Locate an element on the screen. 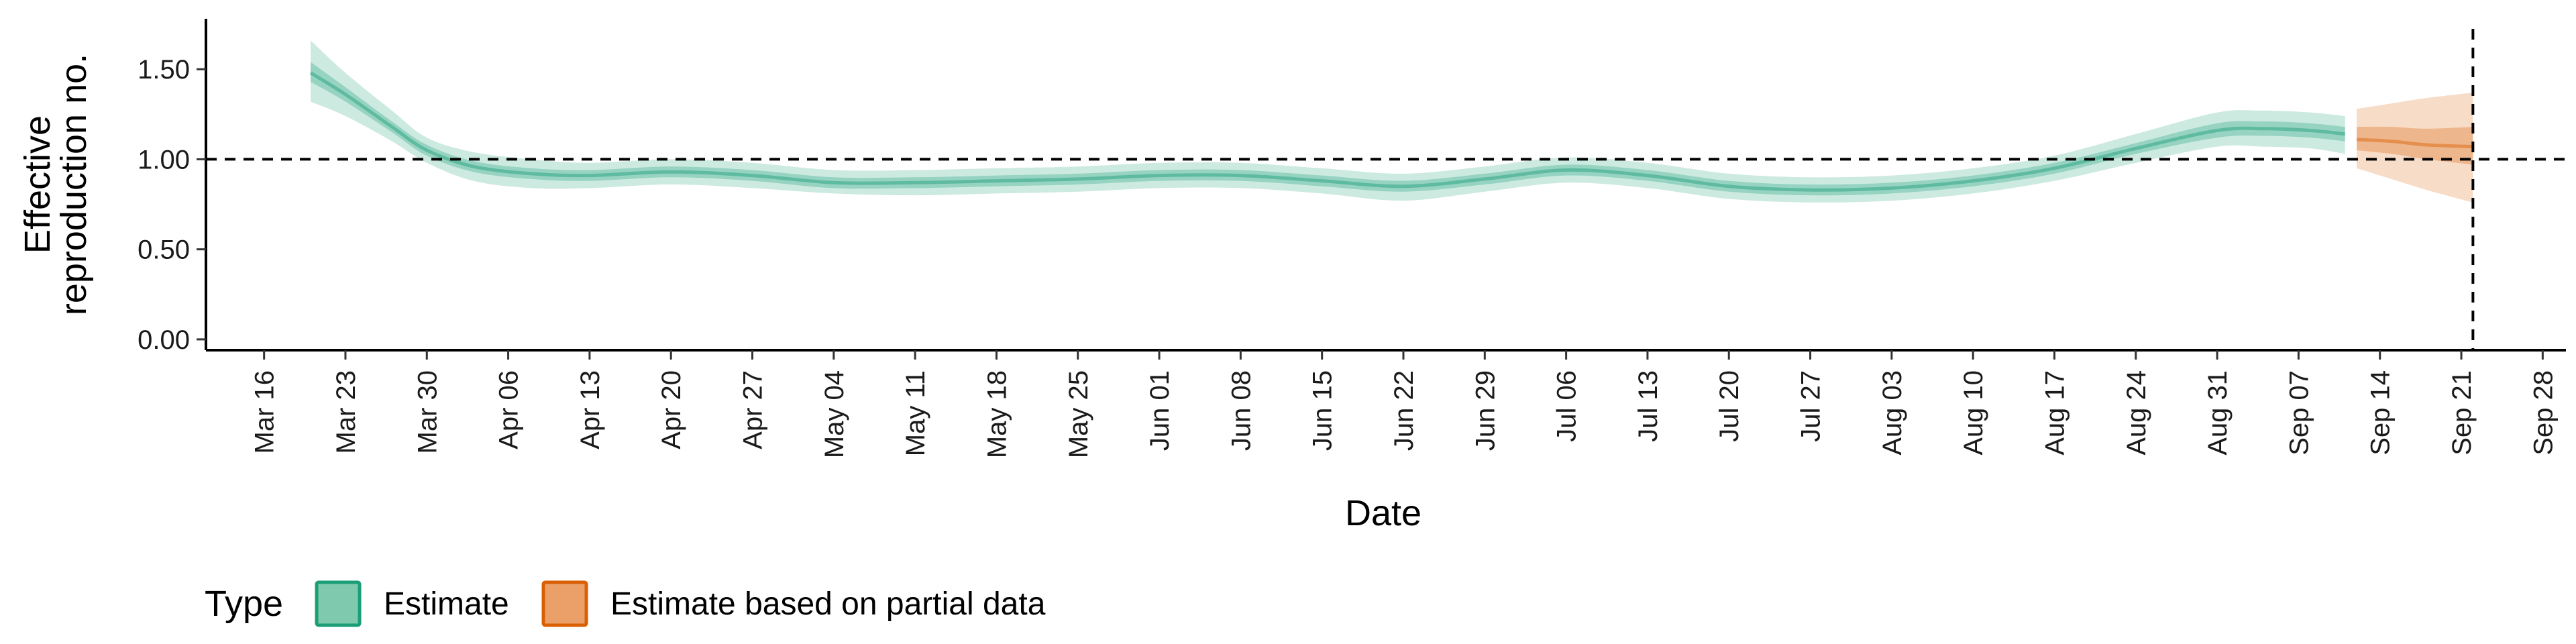 Image resolution: width=2576 pixels, height=644 pixels. y-axis-title-line-2: reproduction no. is located at coordinates (74, 184).